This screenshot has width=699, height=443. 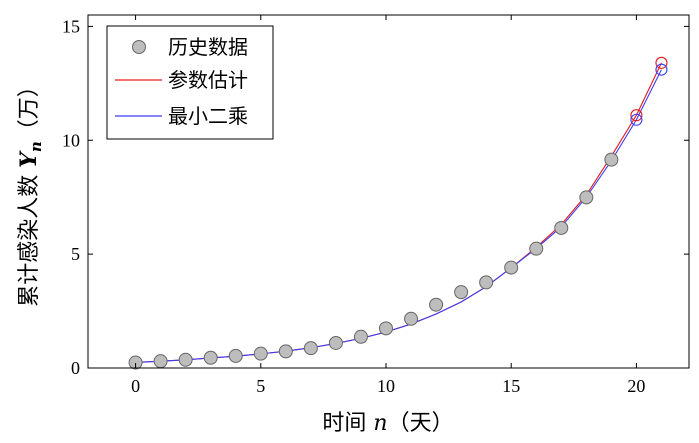 What do you see at coordinates (511, 386) in the screenshot?
I see `x-tick-label: 15` at bounding box center [511, 386].